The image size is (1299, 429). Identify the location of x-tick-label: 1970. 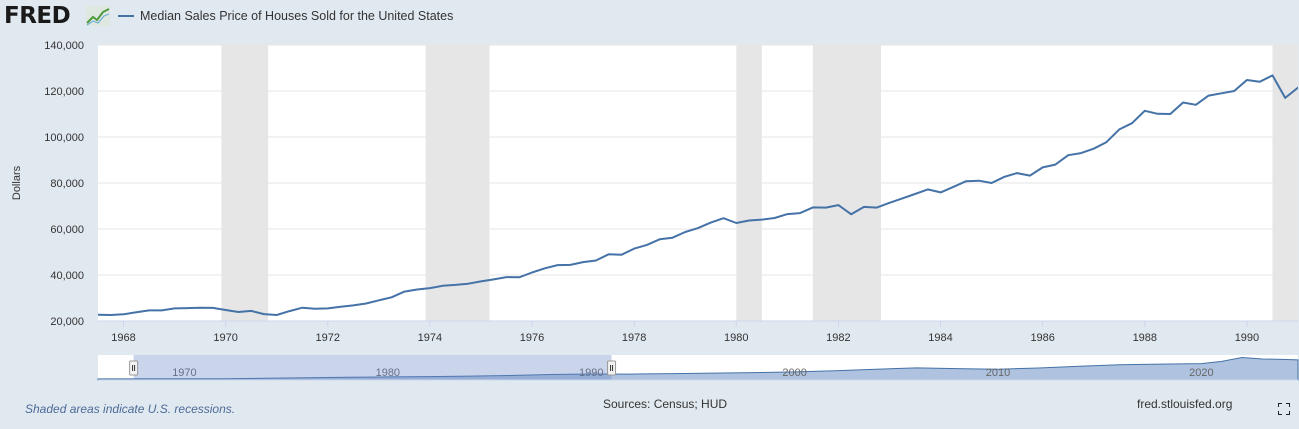
(225, 338).